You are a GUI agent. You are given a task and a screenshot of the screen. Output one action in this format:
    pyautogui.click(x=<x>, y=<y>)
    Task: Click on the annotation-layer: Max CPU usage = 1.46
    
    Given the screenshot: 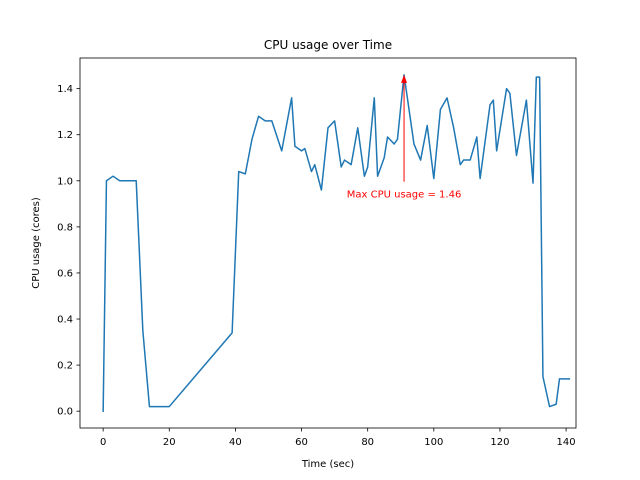 What is the action you would take?
    pyautogui.click(x=404, y=137)
    